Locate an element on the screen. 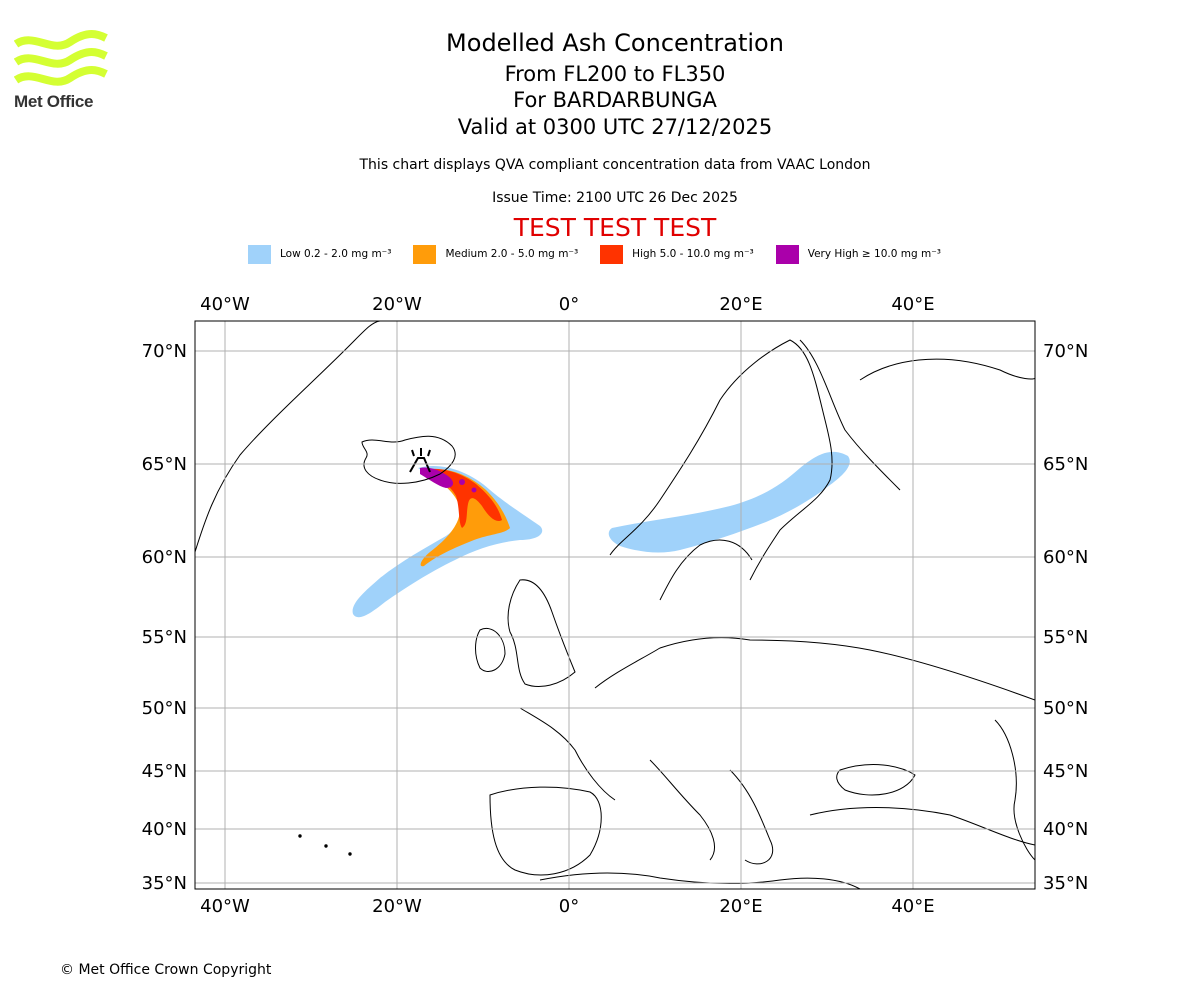 The image size is (1200, 1000). lat-label-left: 55°N is located at coordinates (164, 637).